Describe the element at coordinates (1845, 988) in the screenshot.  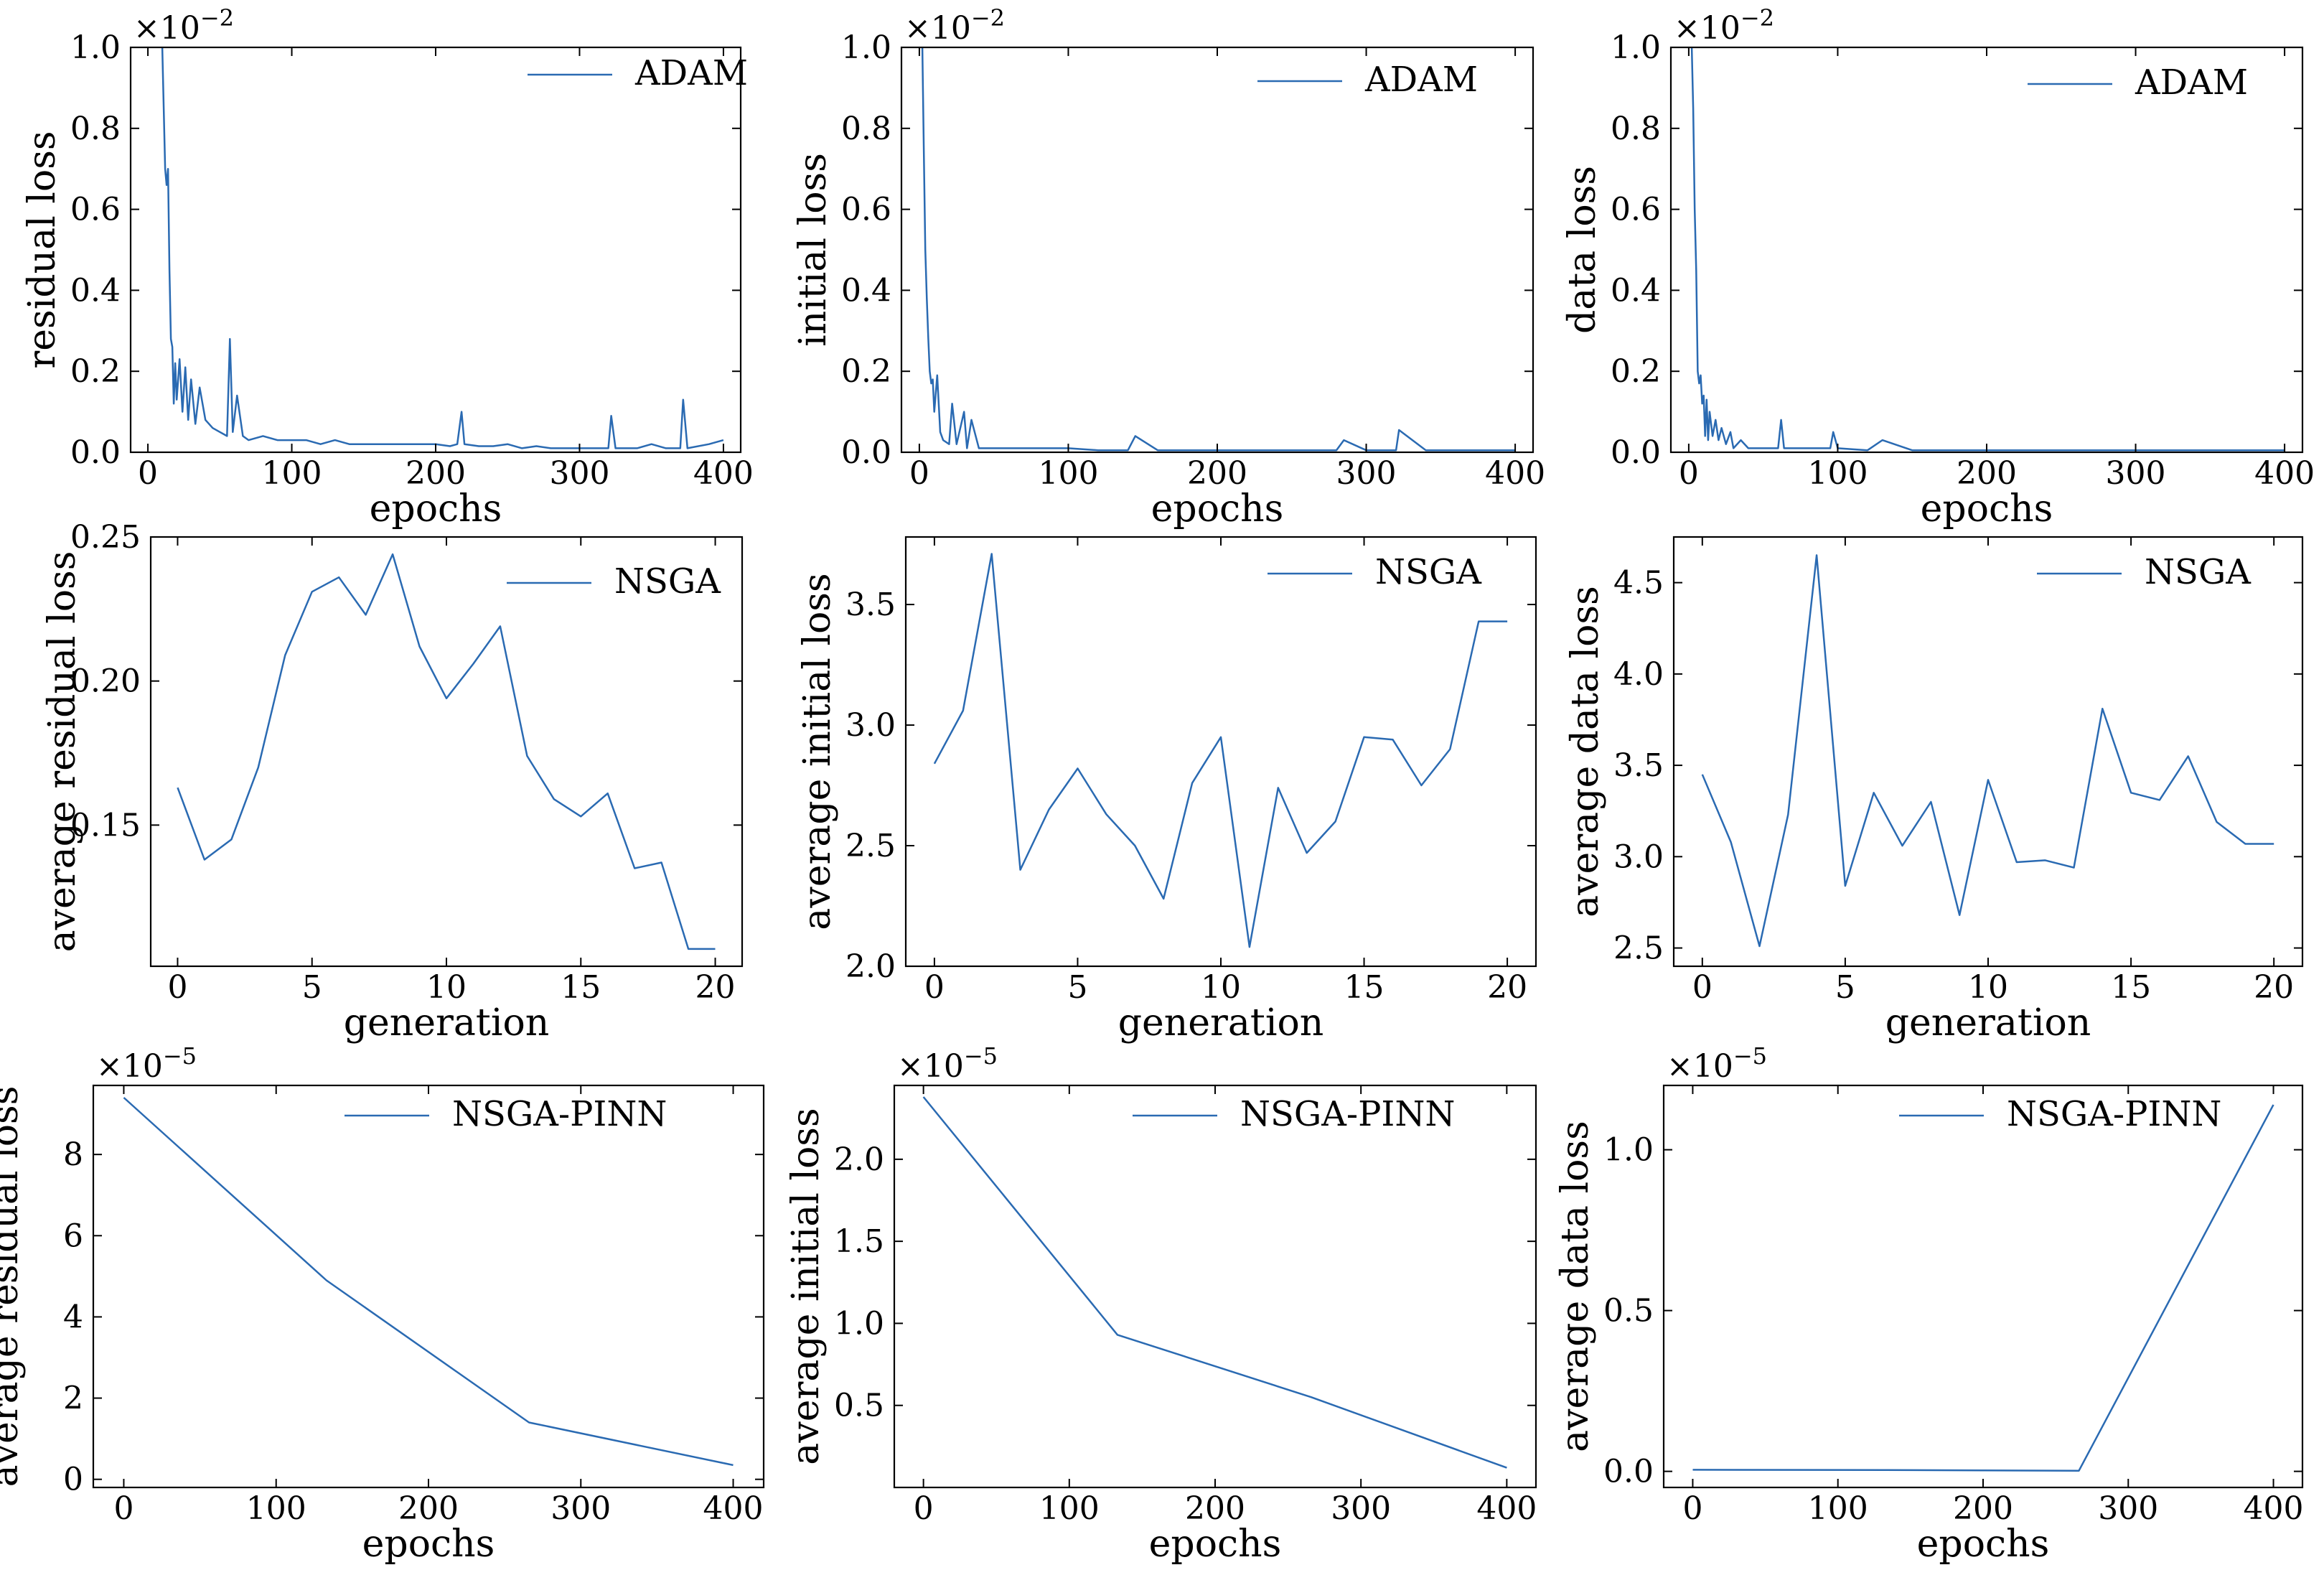
I see `x-tick-label: 5` at that location.